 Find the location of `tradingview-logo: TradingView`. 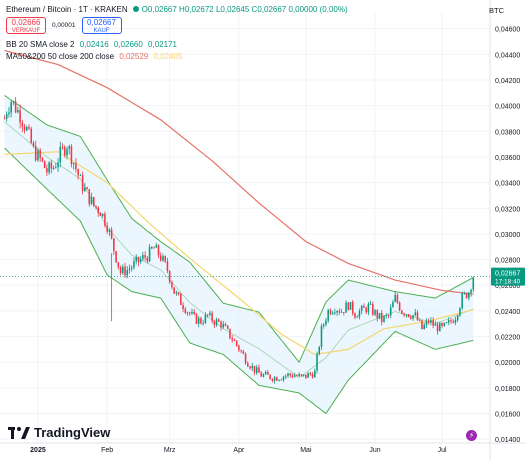

tradingview-logo: TradingView is located at coordinates (59, 432).